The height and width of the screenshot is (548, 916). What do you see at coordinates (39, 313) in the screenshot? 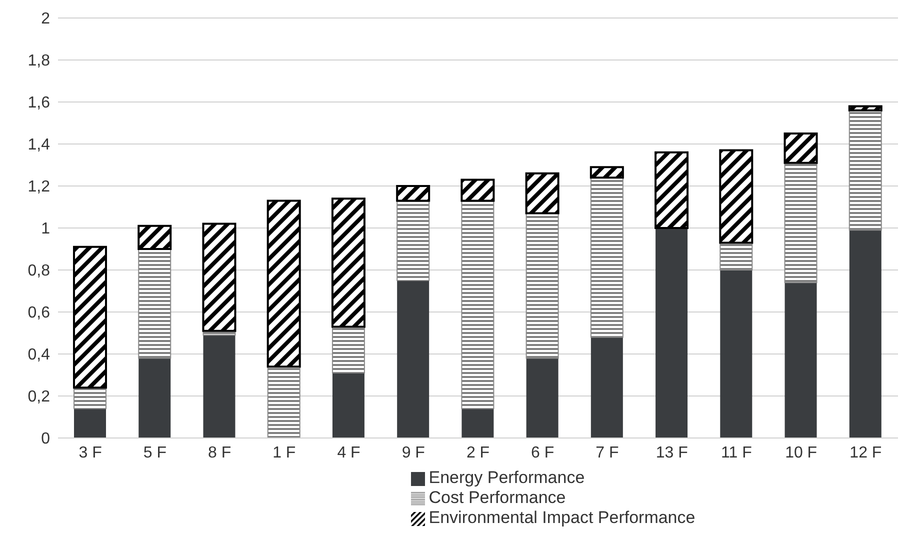
I see `y-tick-label: 0,6` at bounding box center [39, 313].